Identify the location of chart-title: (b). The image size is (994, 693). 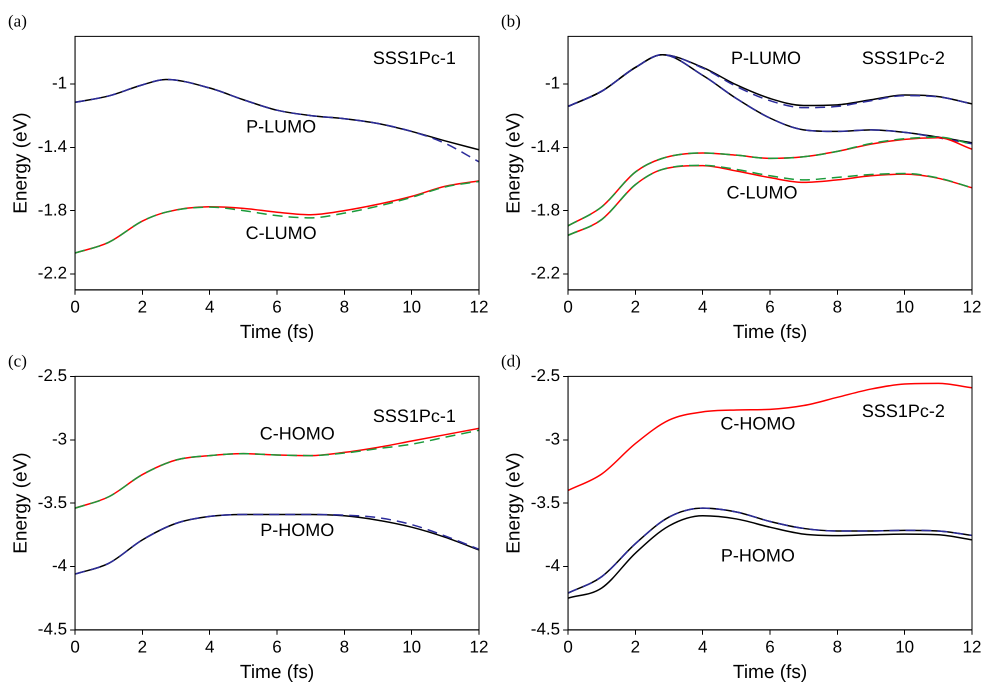
(511, 21).